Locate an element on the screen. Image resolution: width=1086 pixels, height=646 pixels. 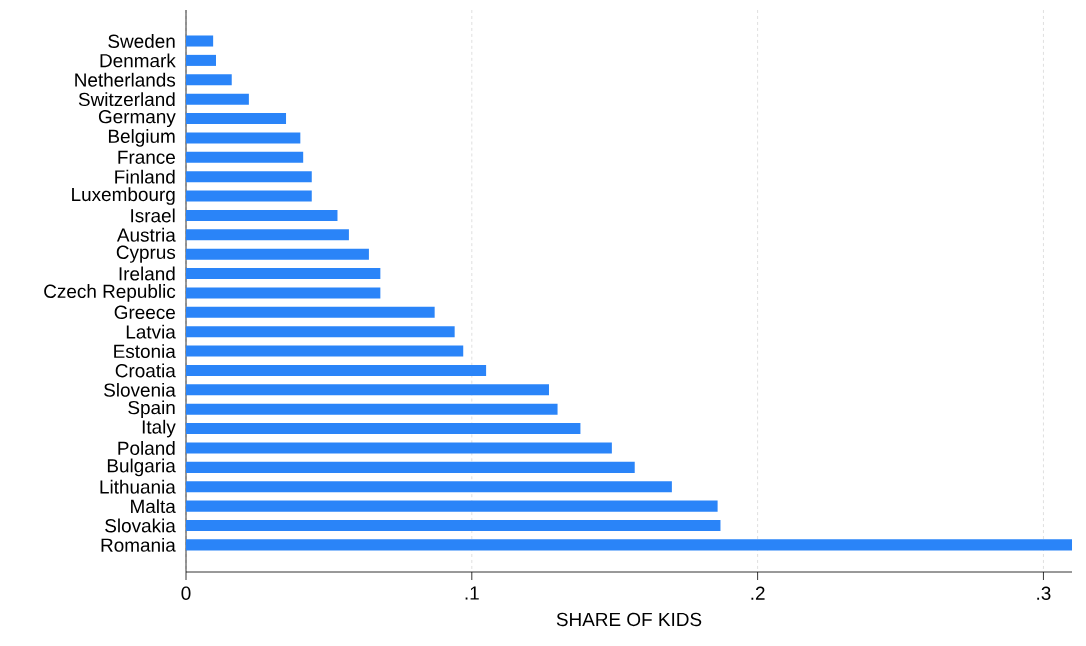
x-tick-label: .2 is located at coordinates (758, 593).